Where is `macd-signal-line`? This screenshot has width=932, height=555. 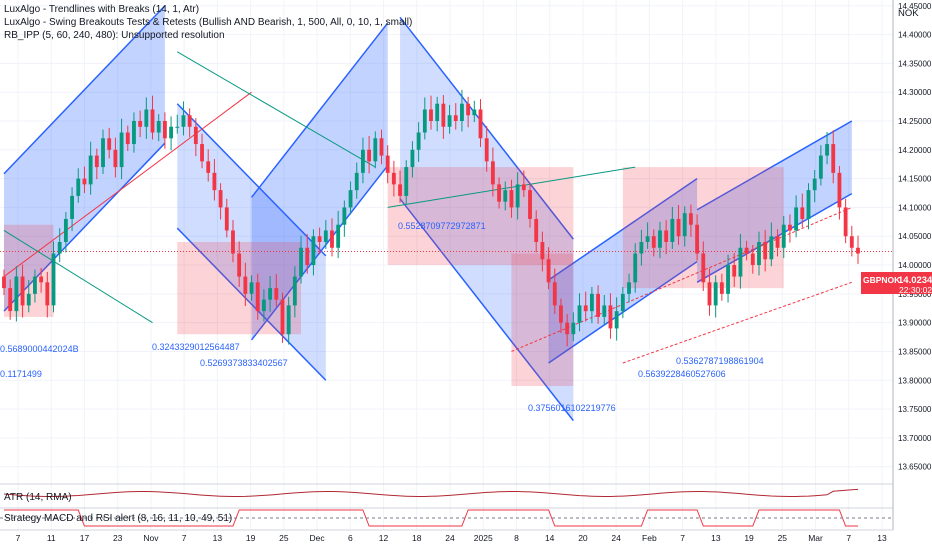 macd-signal-line is located at coordinates (431, 518).